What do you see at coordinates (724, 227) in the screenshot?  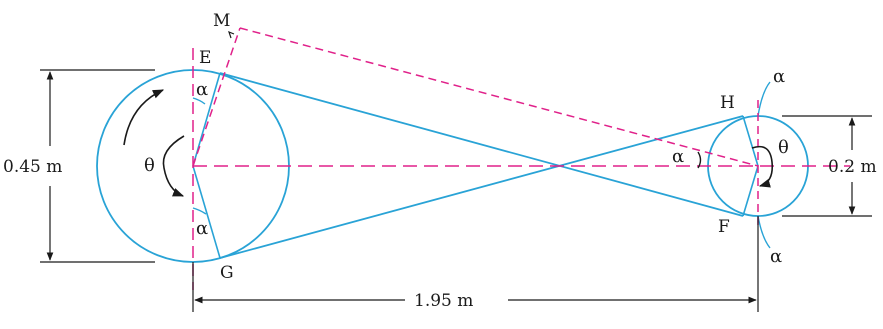 I see `label-F: F` at bounding box center [724, 227].